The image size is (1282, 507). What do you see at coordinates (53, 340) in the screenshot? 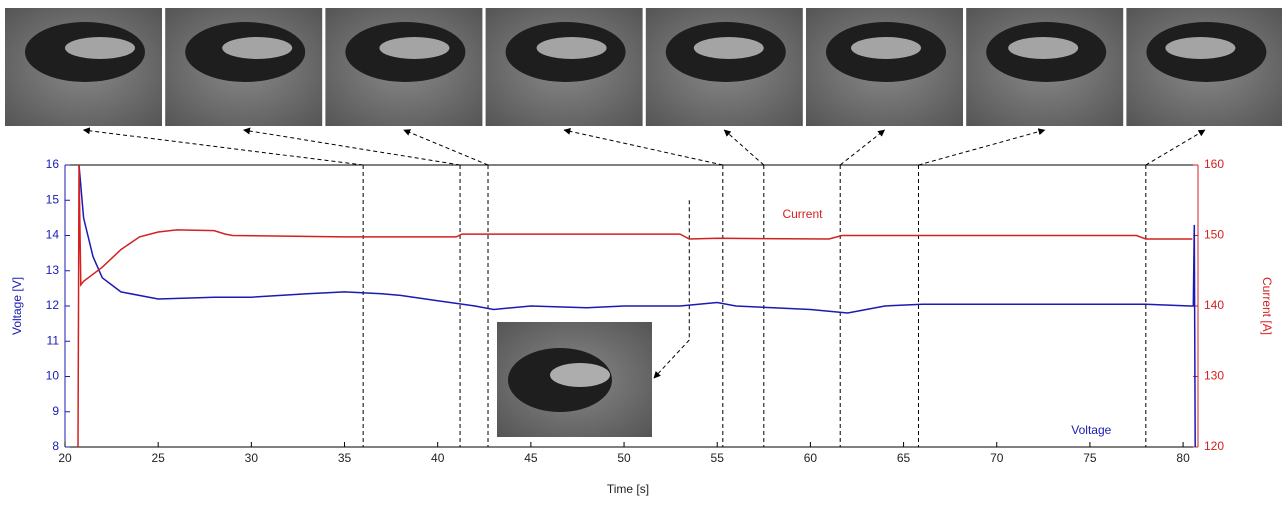
I see `y-tick-label: 11` at bounding box center [53, 340].